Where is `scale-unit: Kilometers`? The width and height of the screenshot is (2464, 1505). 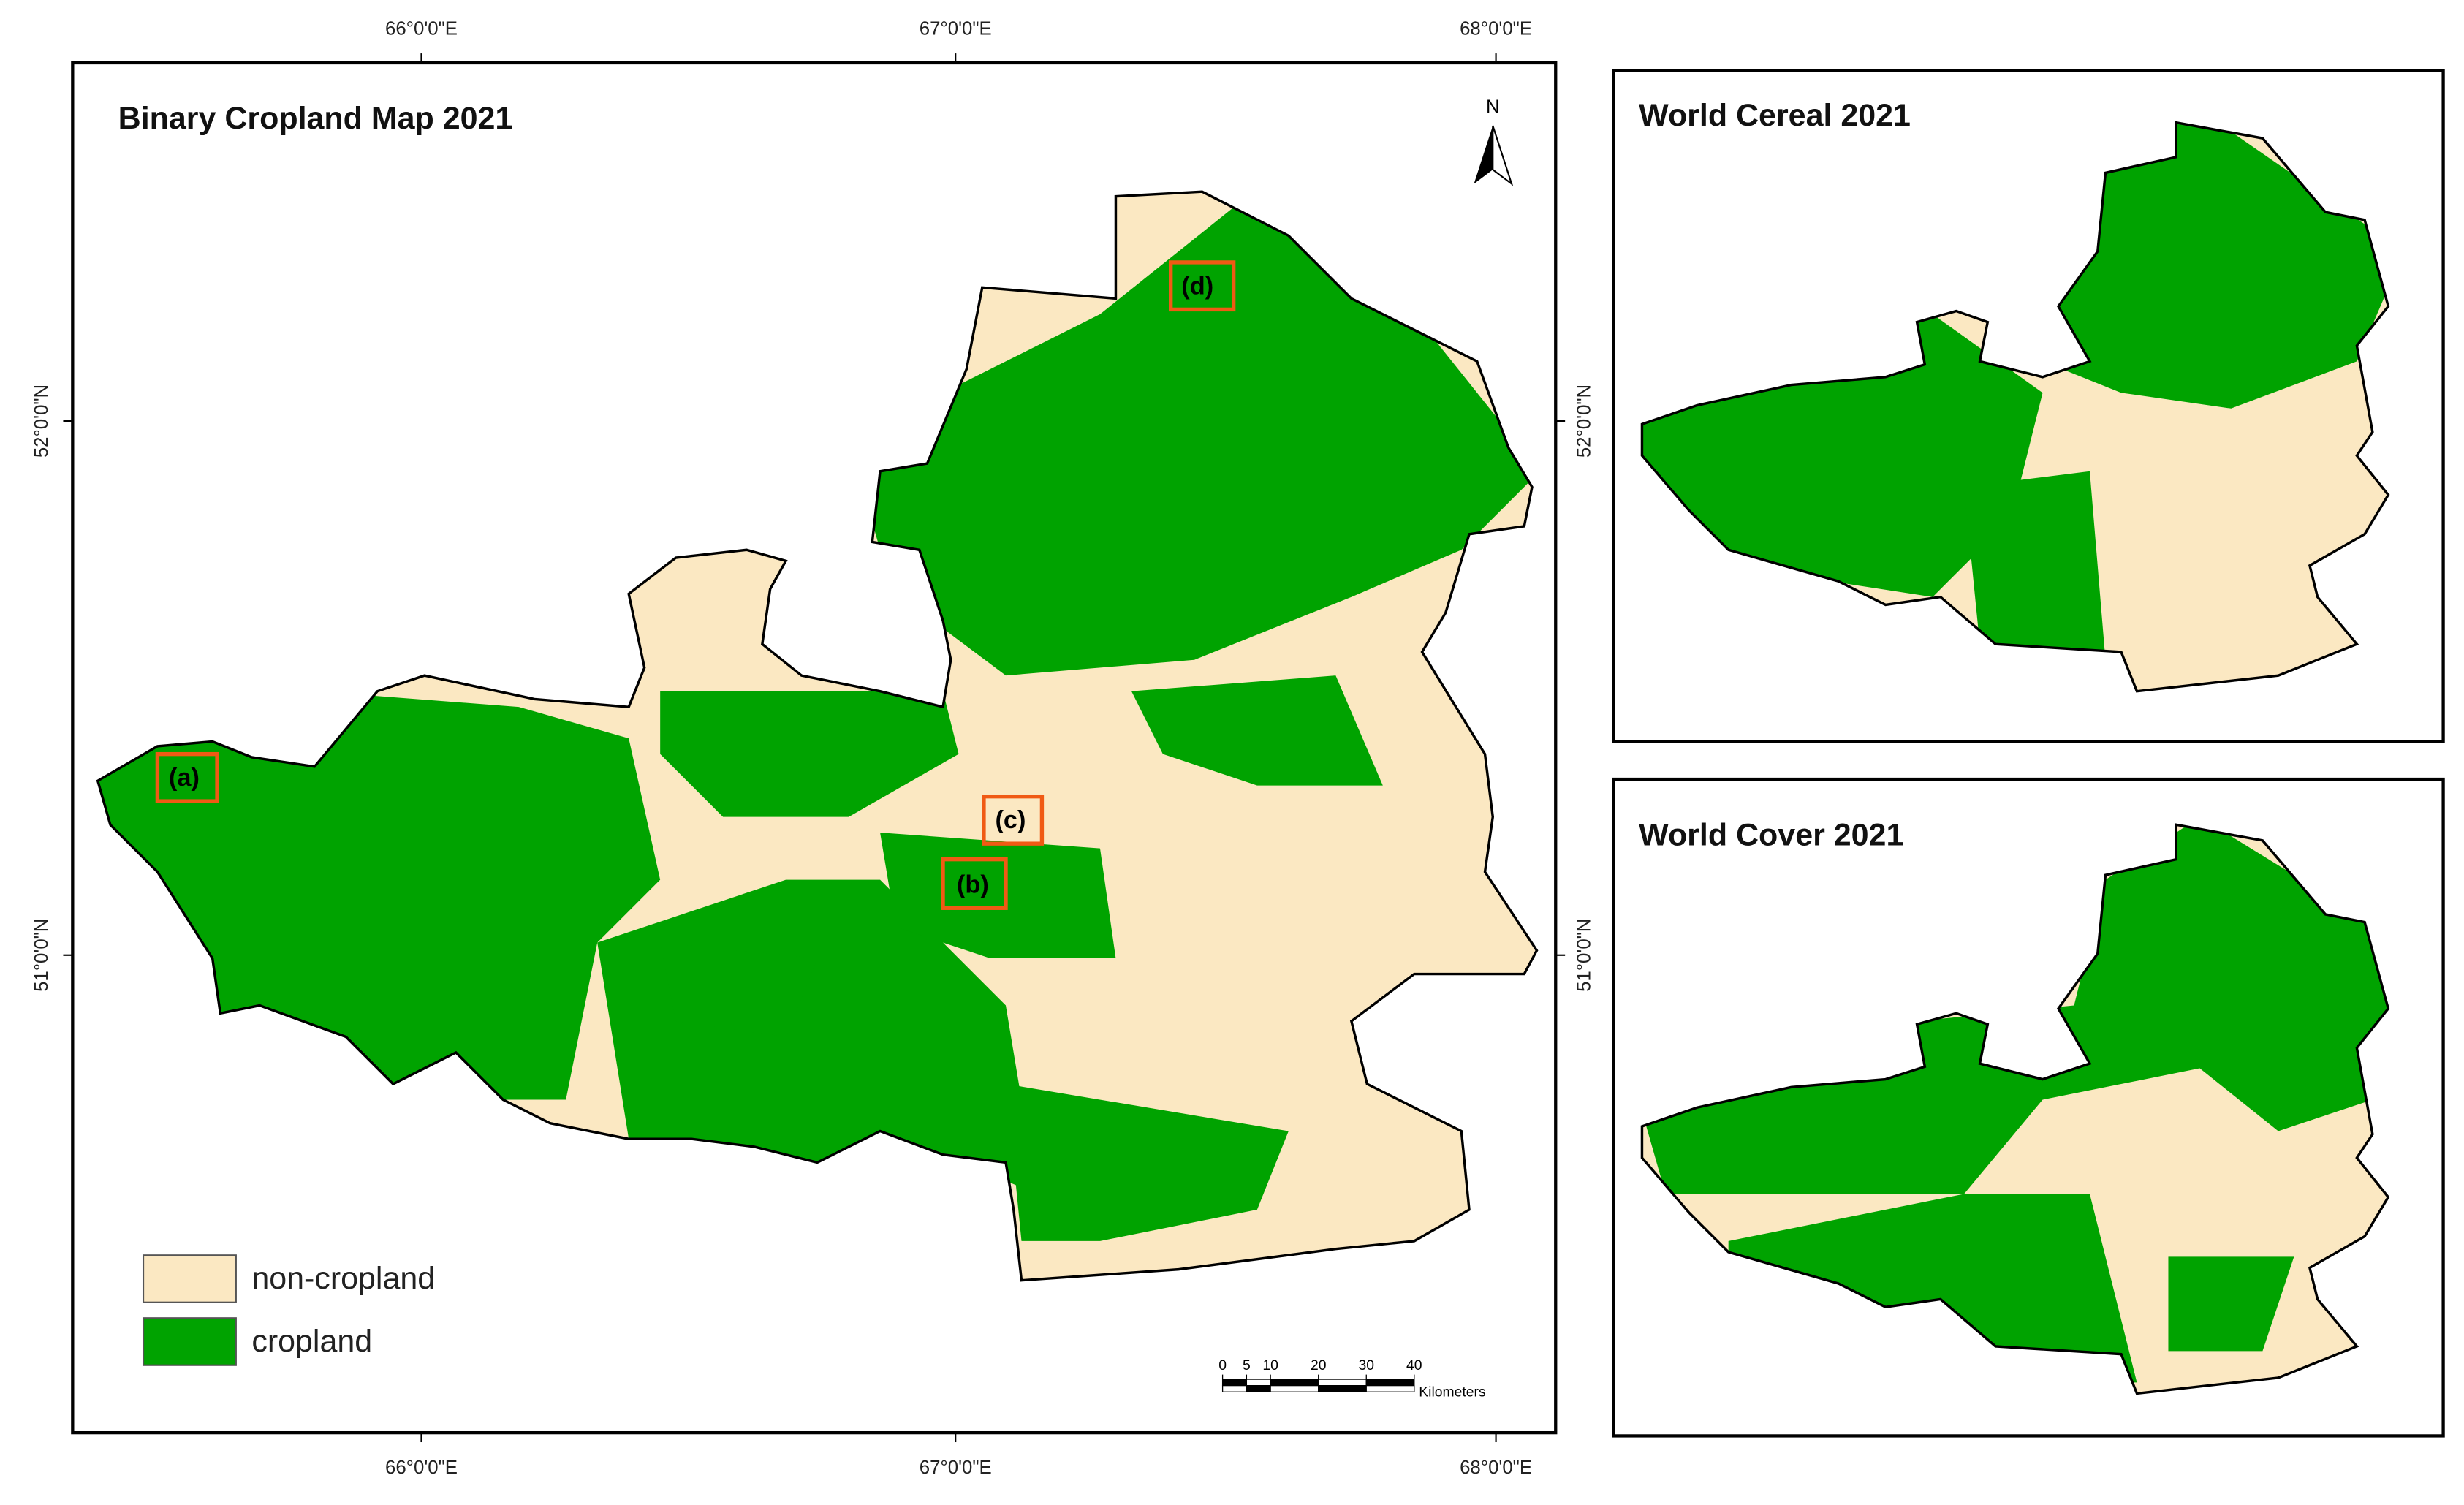
scale-unit: Kilometers is located at coordinates (1452, 1392).